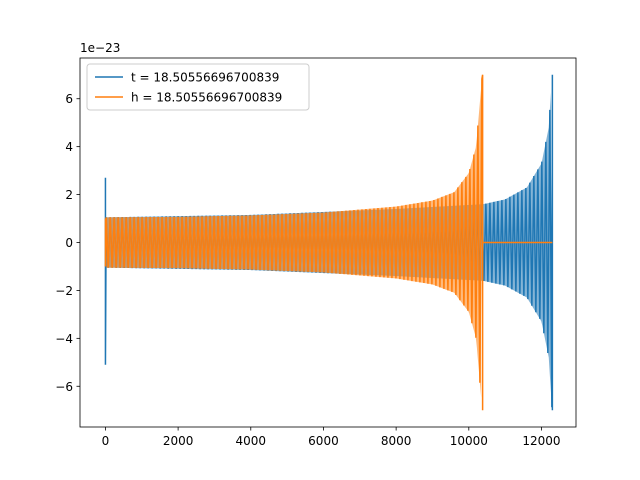 This screenshot has width=640, height=480. What do you see at coordinates (541, 441) in the screenshot?
I see `x-tick-label: 12000` at bounding box center [541, 441].